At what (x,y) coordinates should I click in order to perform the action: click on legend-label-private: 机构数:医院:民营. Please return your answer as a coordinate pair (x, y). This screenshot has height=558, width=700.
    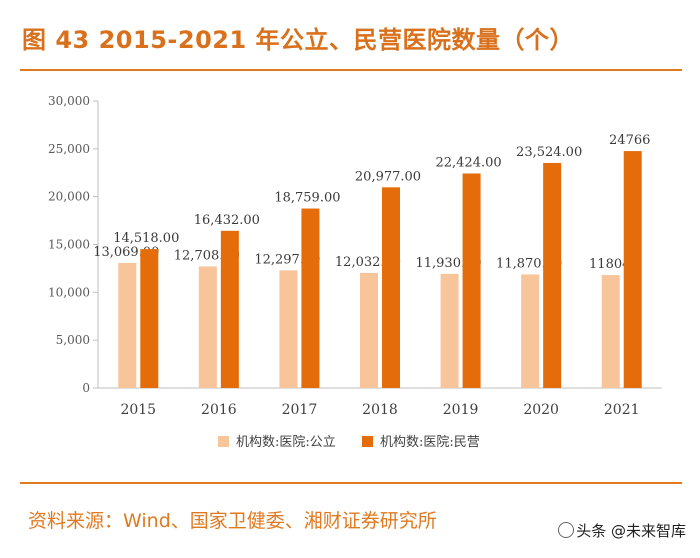
    Looking at the image, I should click on (430, 442).